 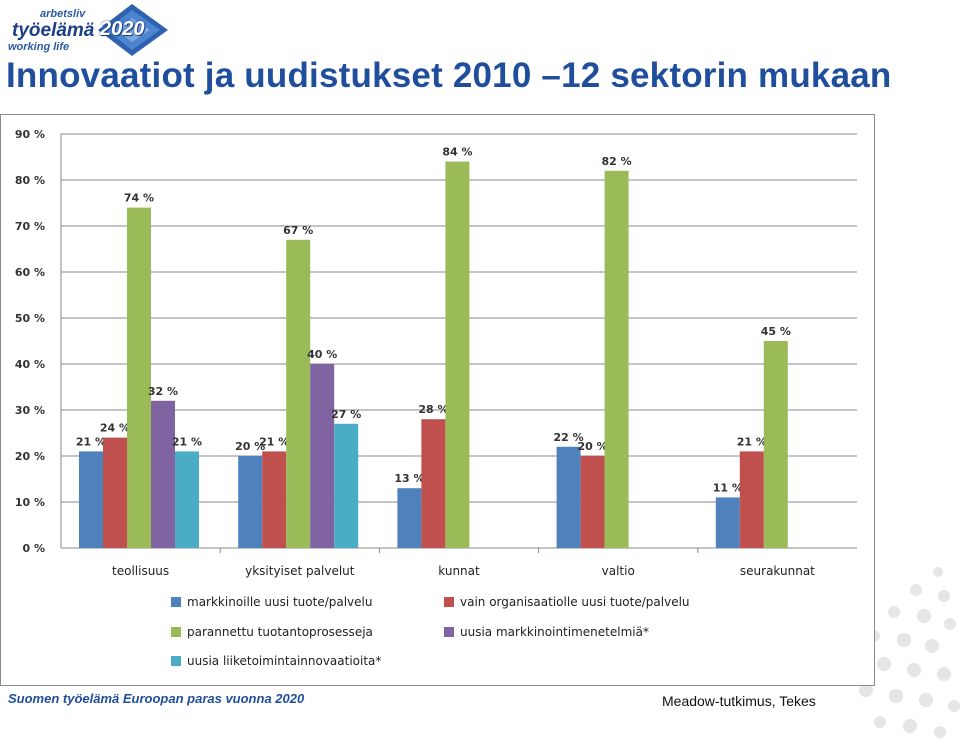 I want to click on x-category-label: kunnat, so click(x=459, y=571).